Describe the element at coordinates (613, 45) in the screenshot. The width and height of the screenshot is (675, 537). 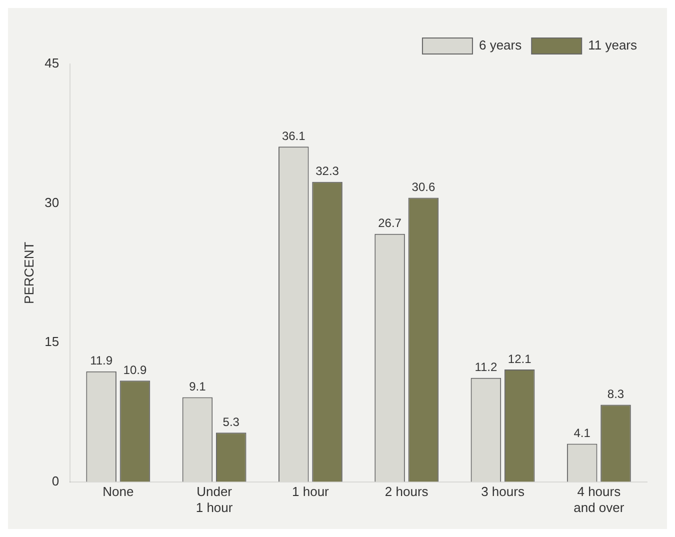
I see `legend-label: 11 years` at that location.